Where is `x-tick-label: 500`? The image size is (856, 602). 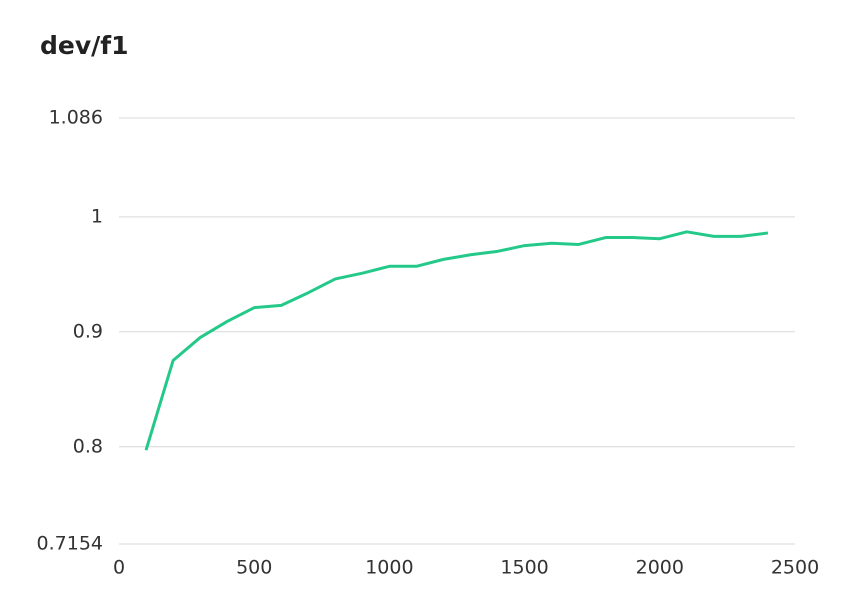
x-tick-label: 500 is located at coordinates (254, 568).